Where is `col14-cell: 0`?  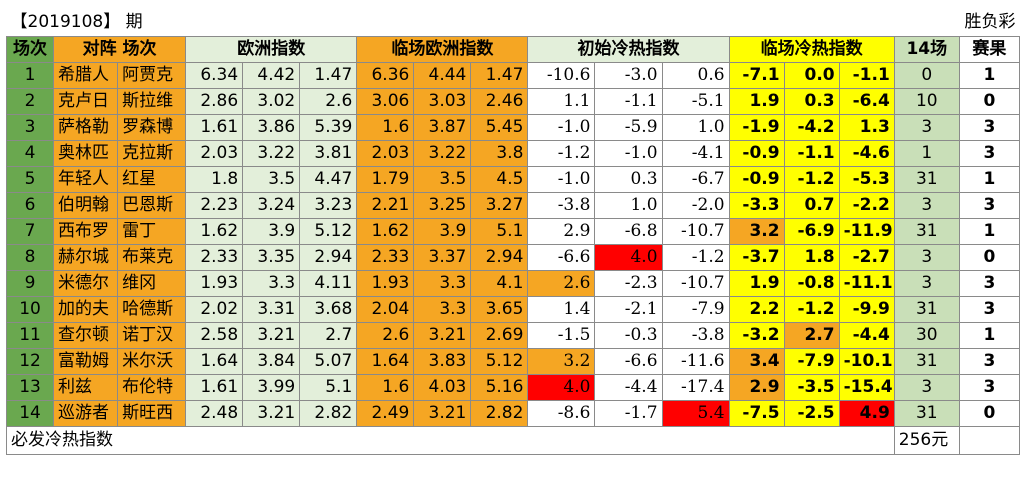
col14-cell: 0 is located at coordinates (926, 75).